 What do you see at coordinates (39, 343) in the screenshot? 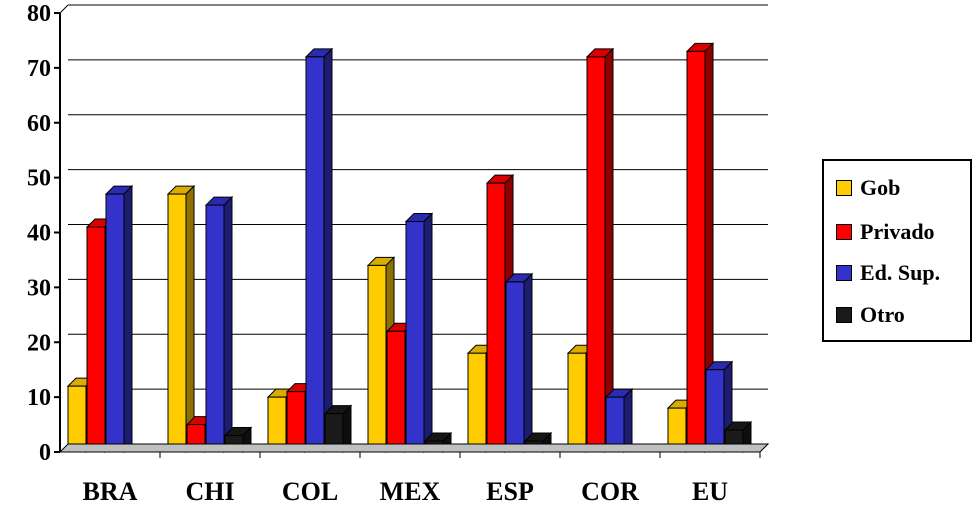
I see `y-tick-label: 20` at bounding box center [39, 343].